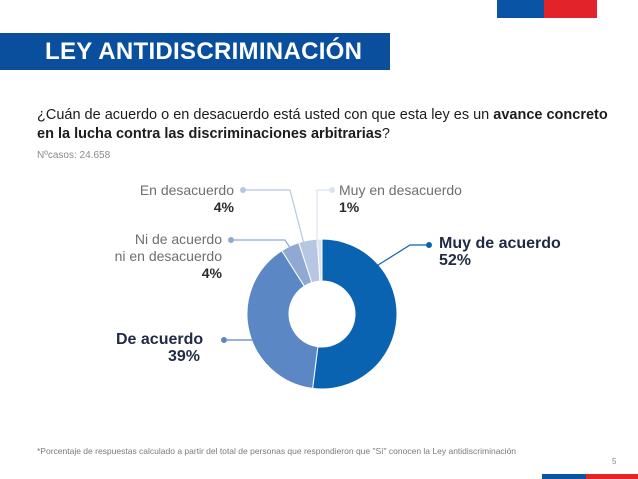 This screenshot has height=479, width=638. What do you see at coordinates (323, 218) in the screenshot?
I see `leader-muy-en-desacuerdo` at bounding box center [323, 218].